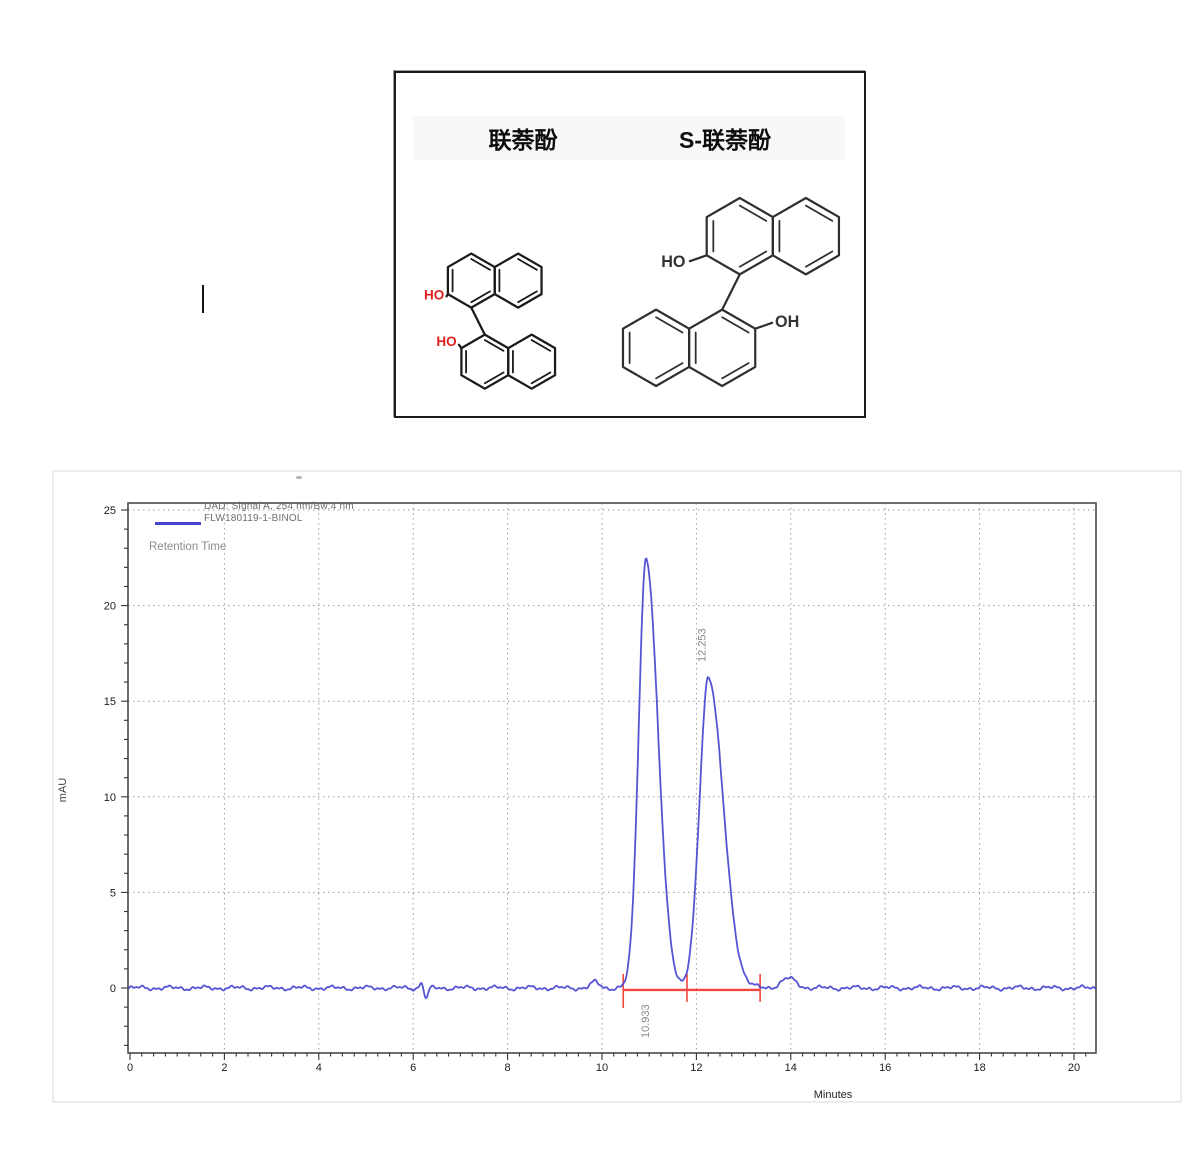 This screenshot has width=1184, height=1156. I want to click on svg-text: 16, so click(885, 1068).